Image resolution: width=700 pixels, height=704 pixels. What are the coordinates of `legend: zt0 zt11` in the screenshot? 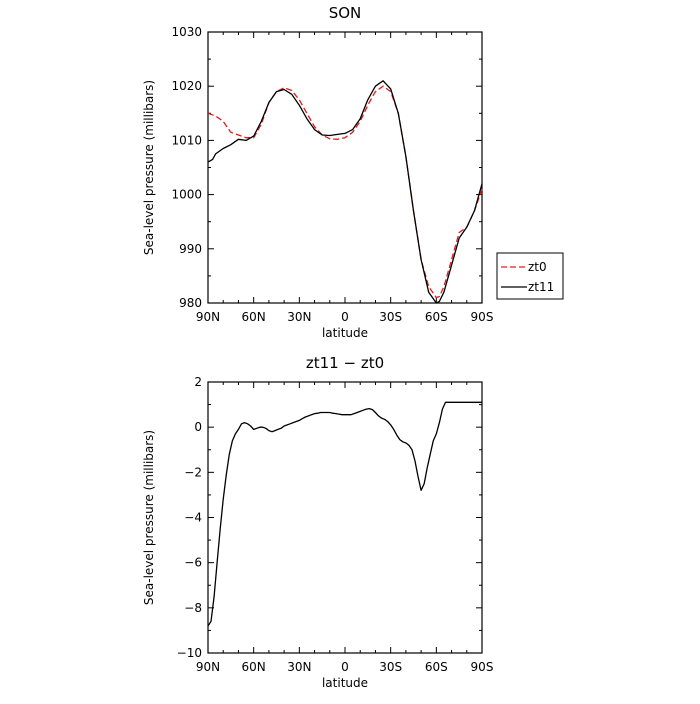 It's located at (530, 276).